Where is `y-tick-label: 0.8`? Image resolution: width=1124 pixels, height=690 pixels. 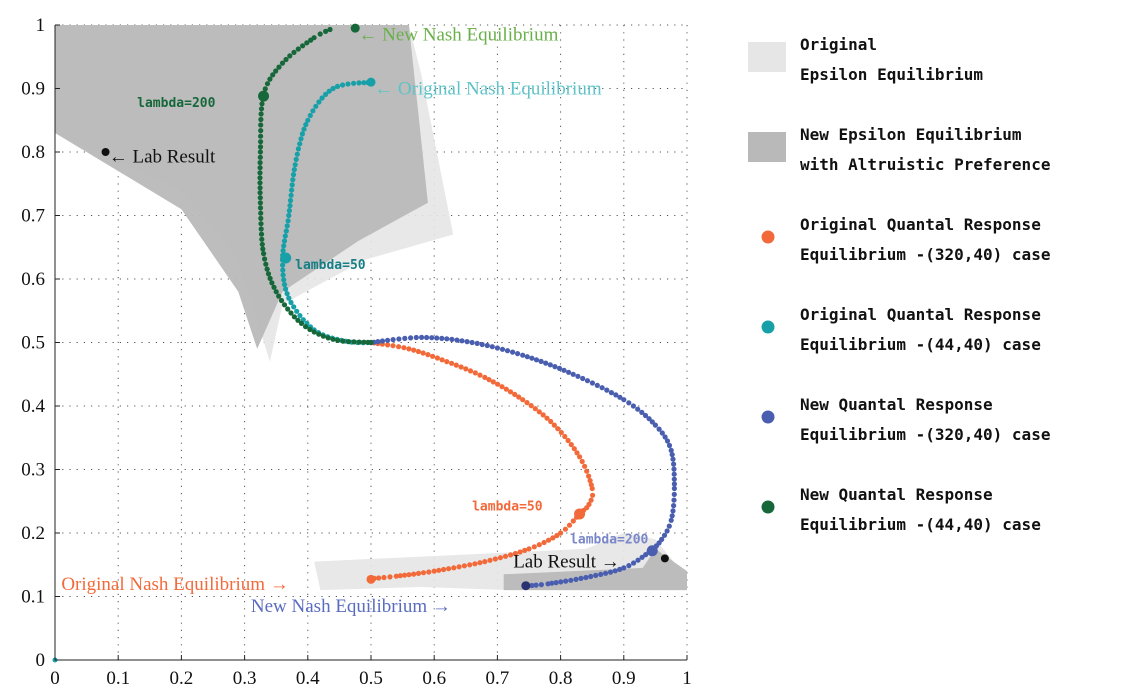 y-tick-label: 0.8 is located at coordinates (33, 152).